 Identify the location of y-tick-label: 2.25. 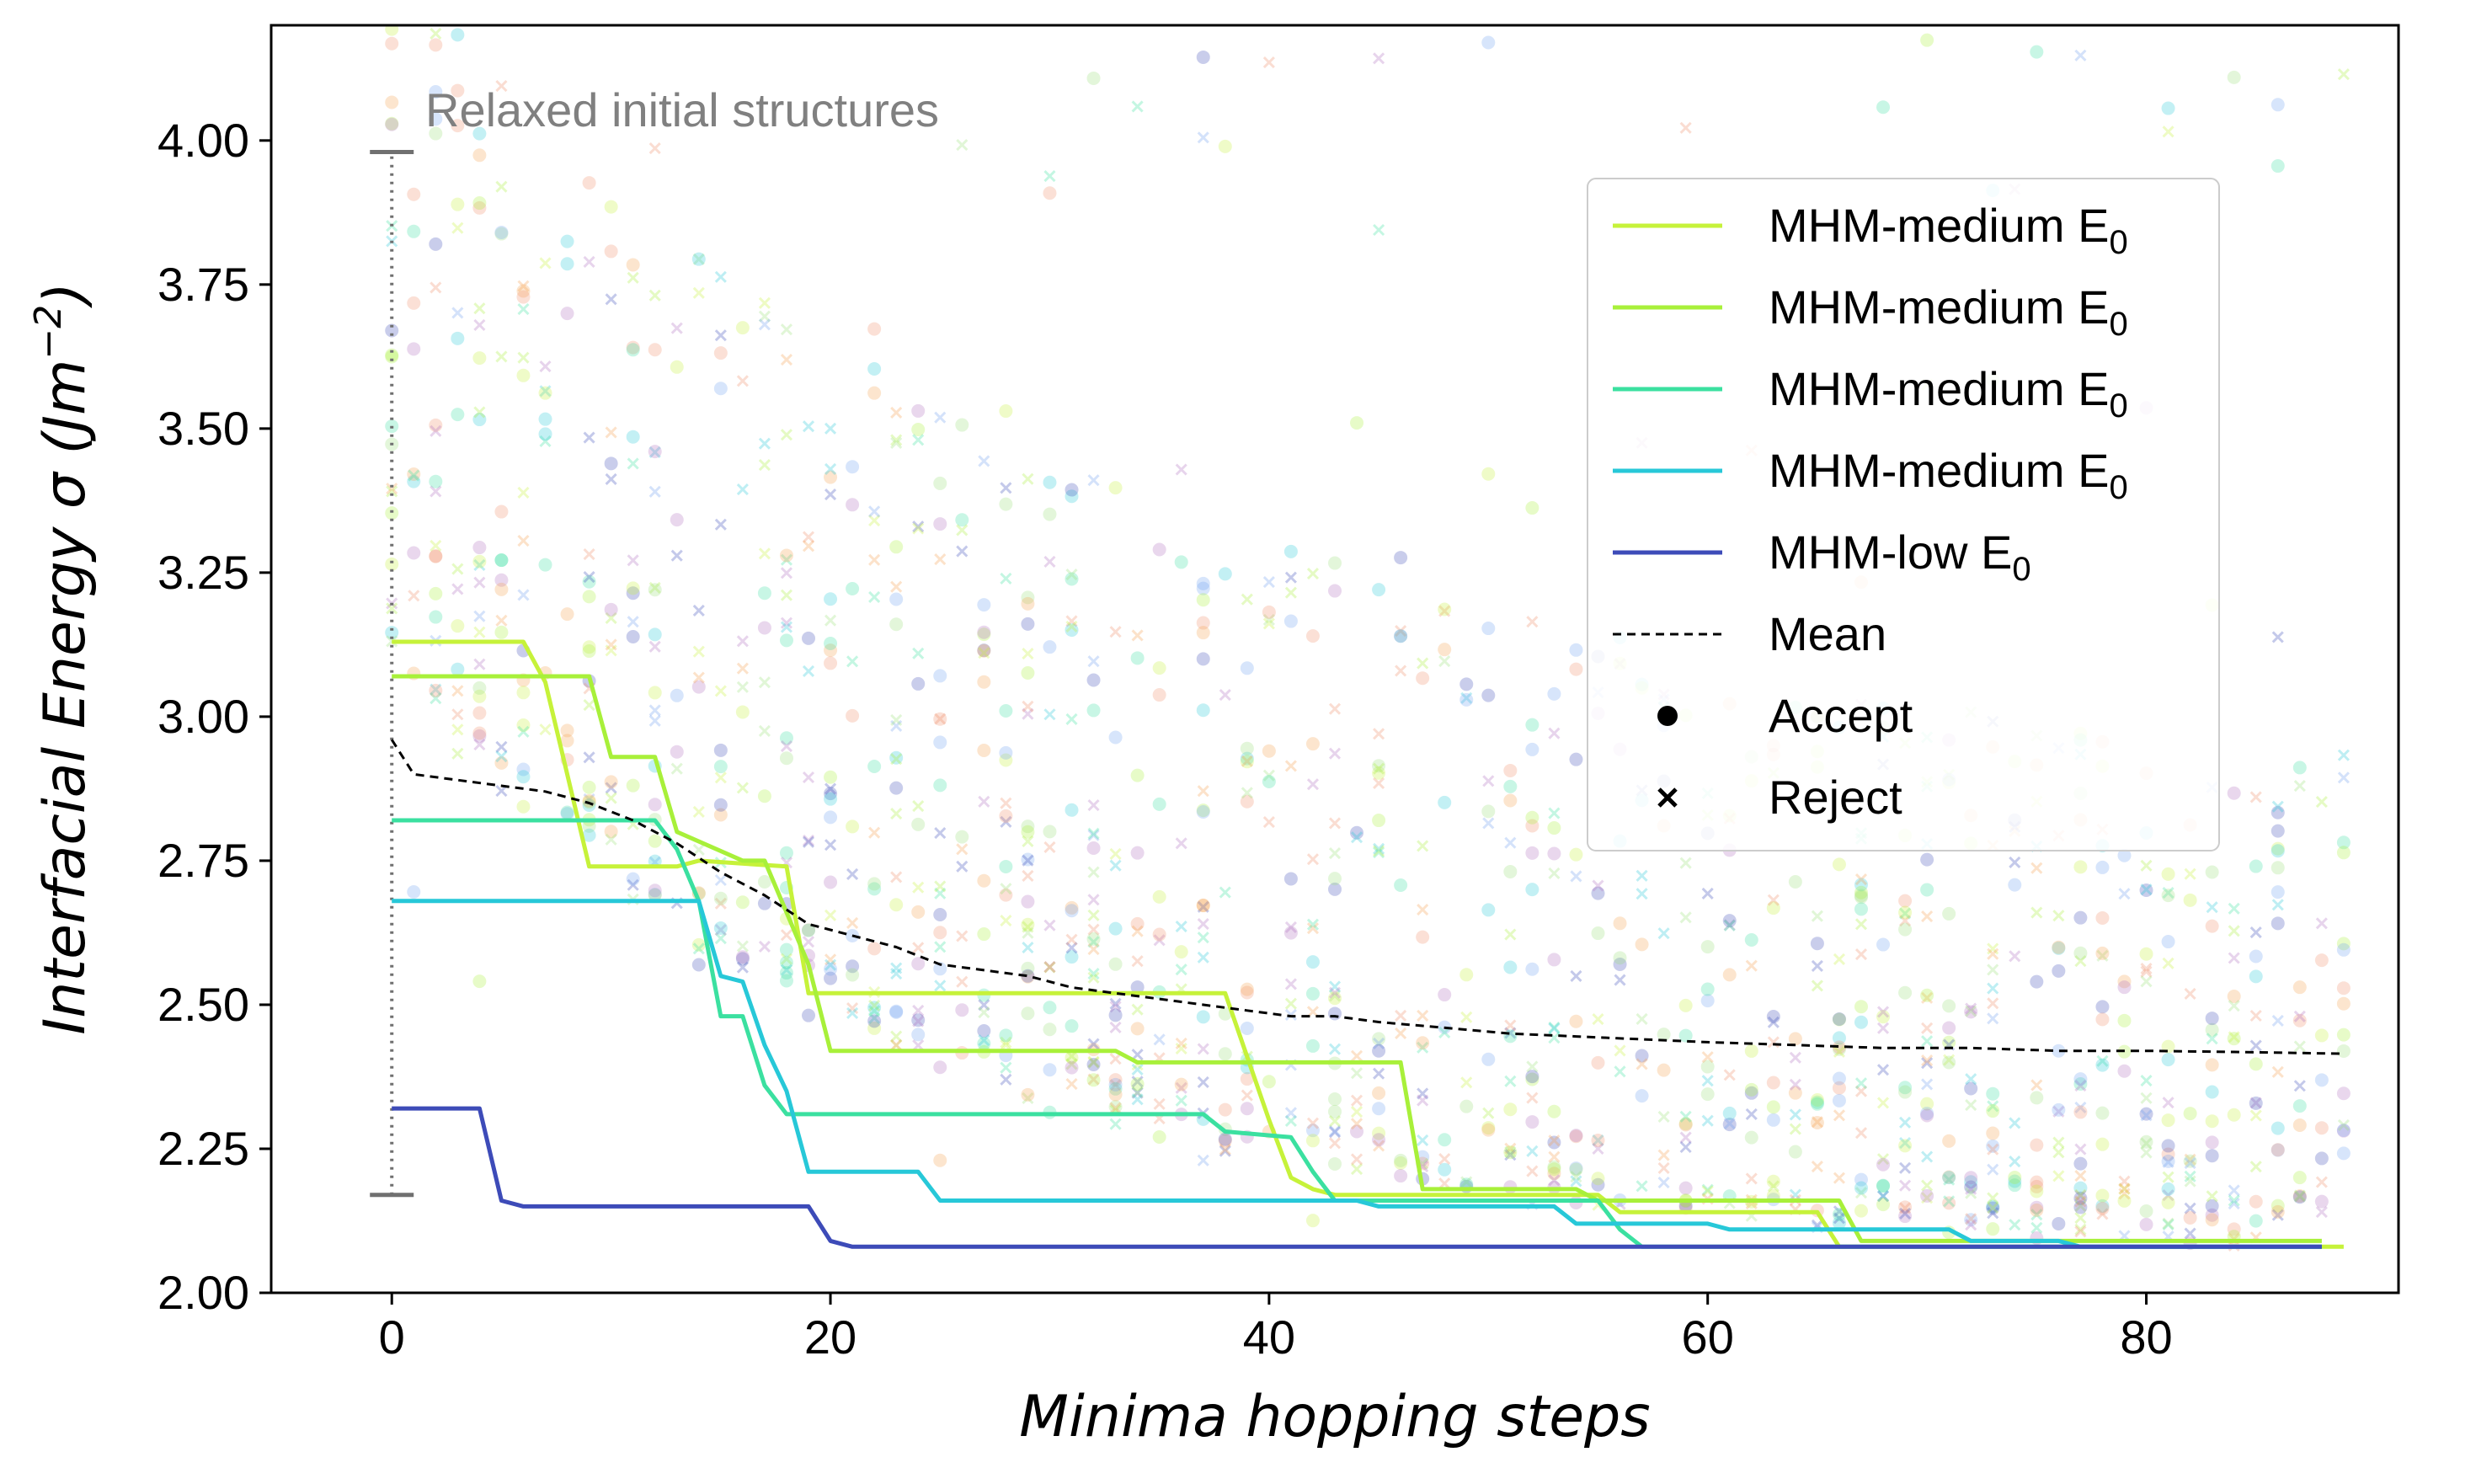
(203, 1149).